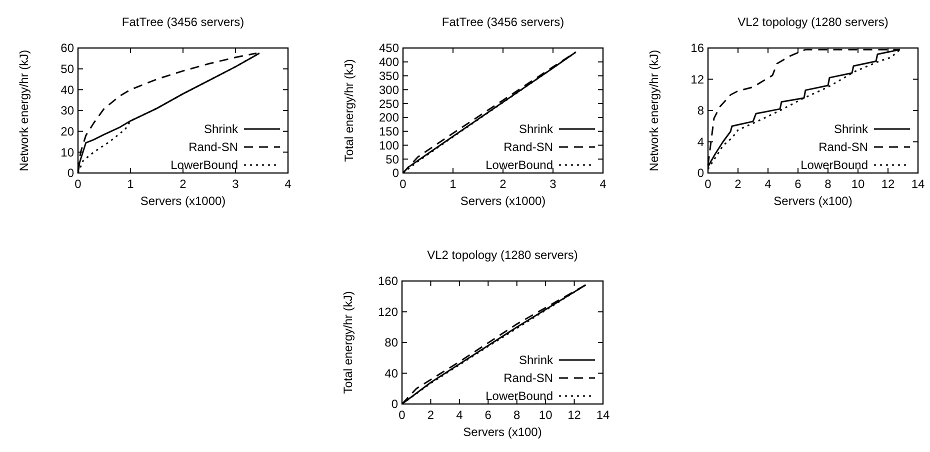 The width and height of the screenshot is (930, 452). Describe the element at coordinates (700, 141) in the screenshot. I see `y-tick-label: 4` at that location.